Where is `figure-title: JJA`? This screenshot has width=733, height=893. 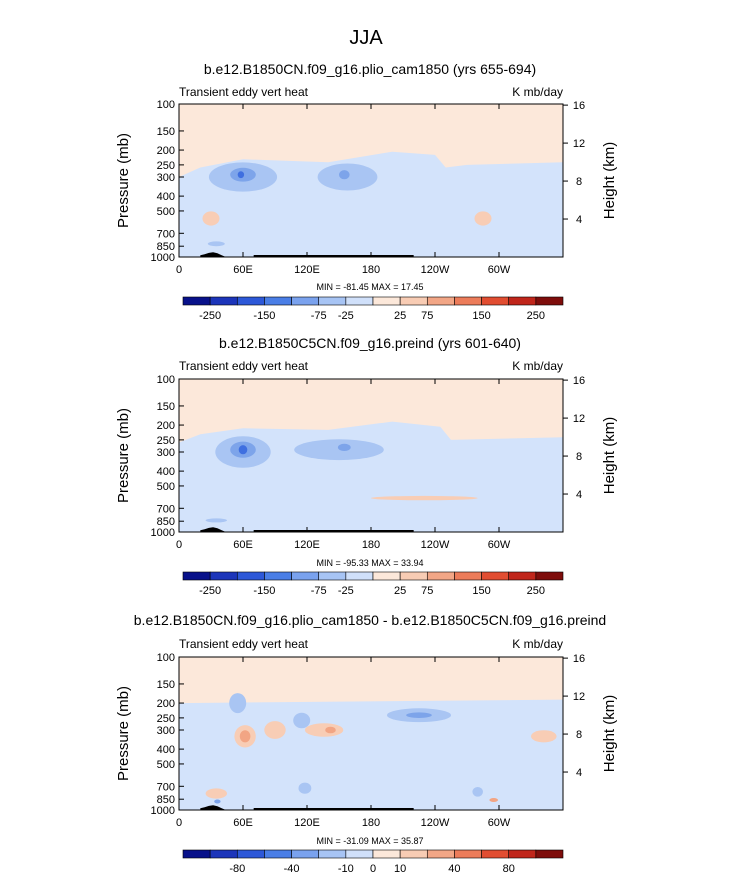
figure-title: JJA is located at coordinates (366, 38).